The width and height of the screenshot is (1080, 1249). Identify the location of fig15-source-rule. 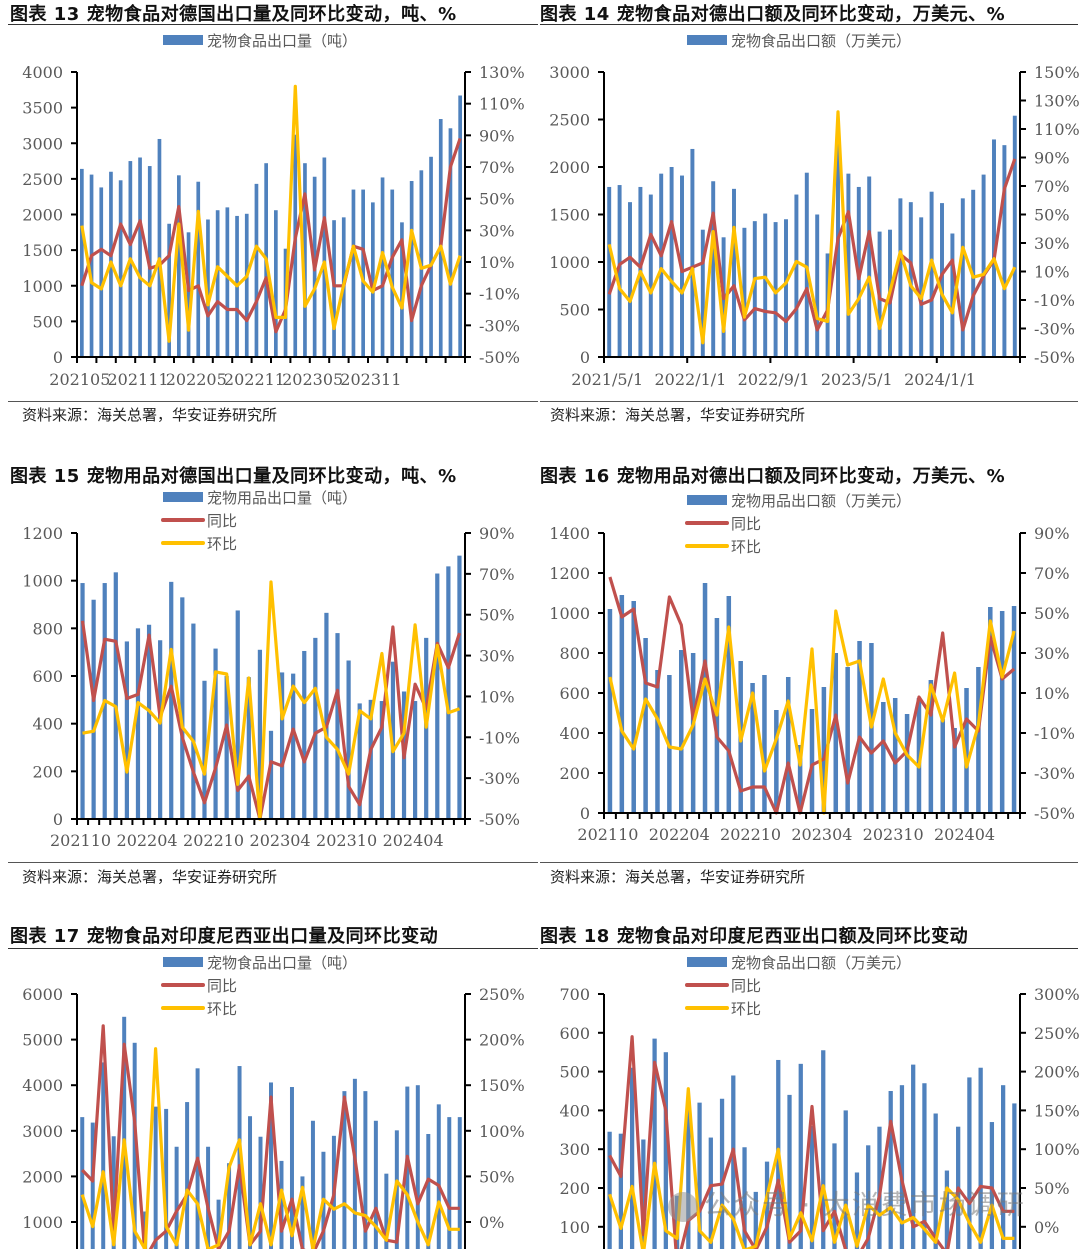
(273, 862).